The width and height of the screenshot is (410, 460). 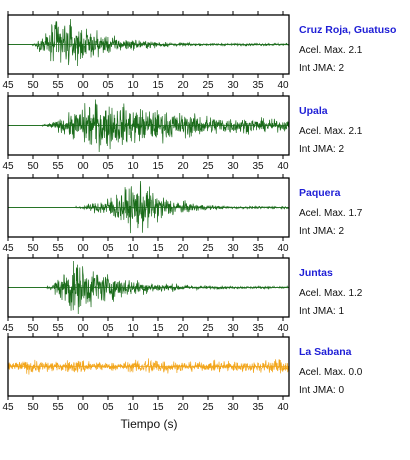 I want to click on jma-intensity-text: Int JMA: 1, so click(x=321, y=311).